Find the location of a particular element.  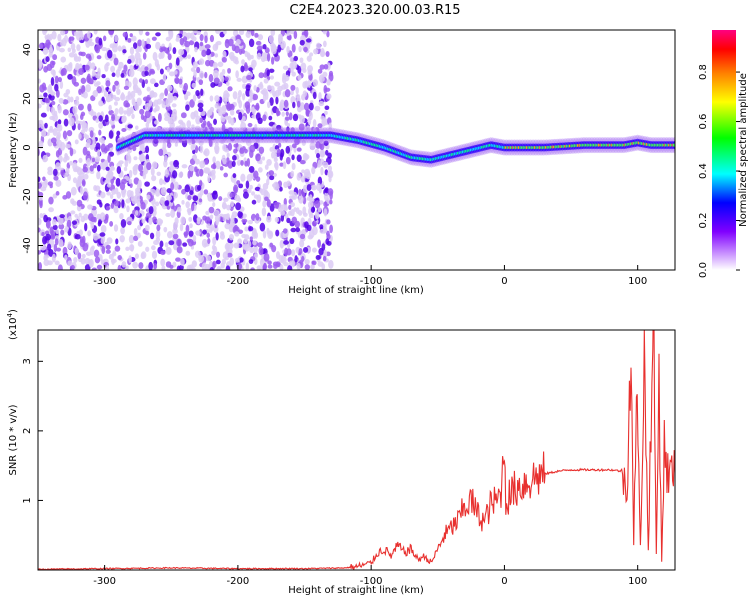

snr-x-ticks: -300 -200 -100 0 100 is located at coordinates (370, 576).